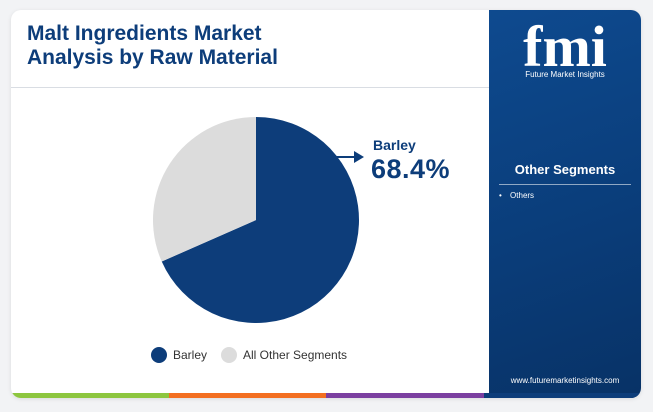 This screenshot has width=653, height=412. What do you see at coordinates (250, 87) in the screenshot?
I see `title-divider` at bounding box center [250, 87].